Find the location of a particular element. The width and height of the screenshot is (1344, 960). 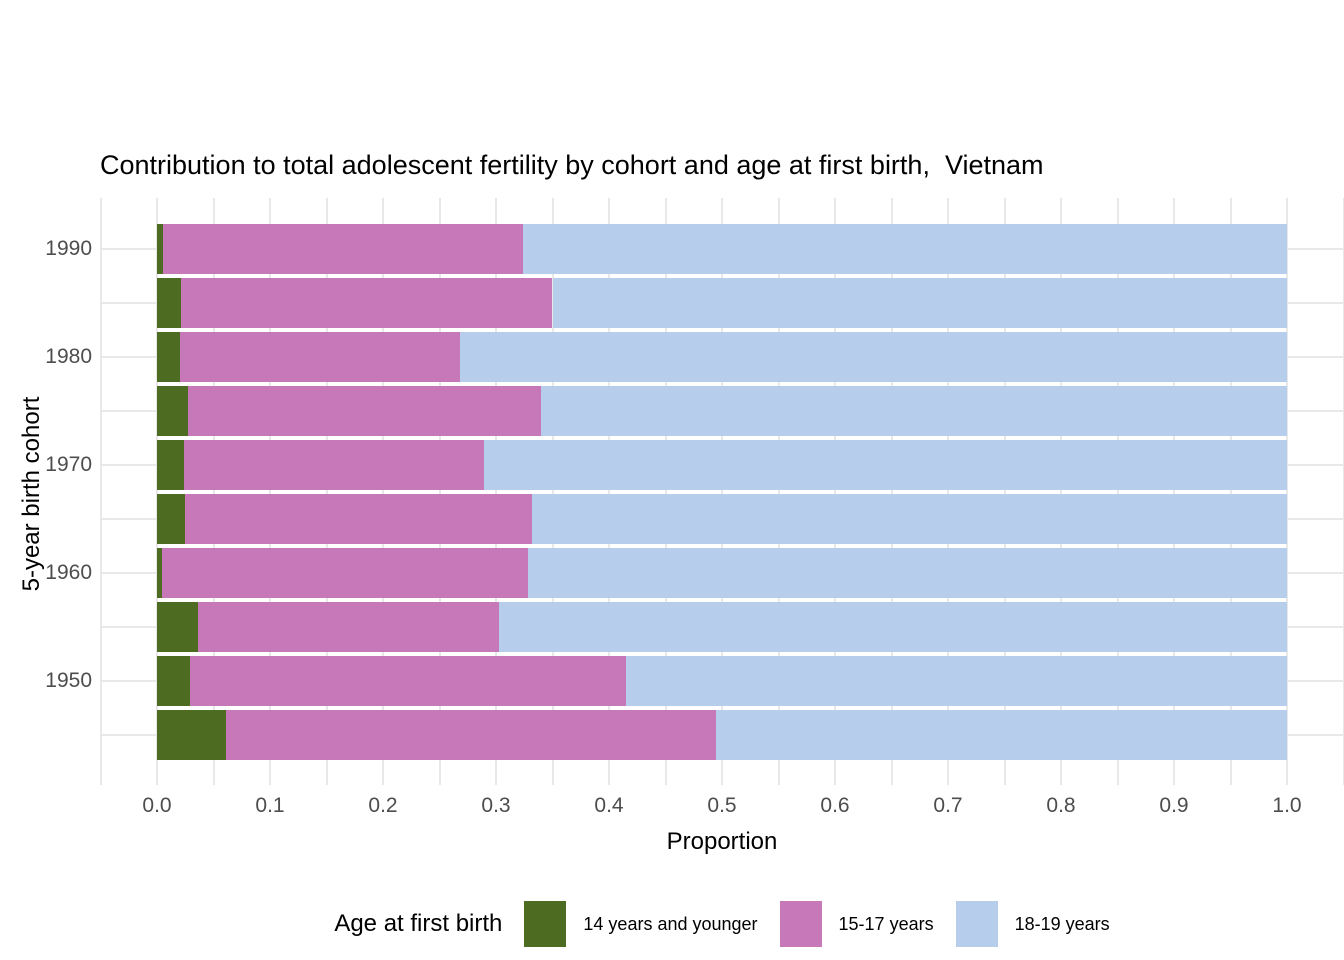

legend-item: 15-17 years is located at coordinates (856, 924).